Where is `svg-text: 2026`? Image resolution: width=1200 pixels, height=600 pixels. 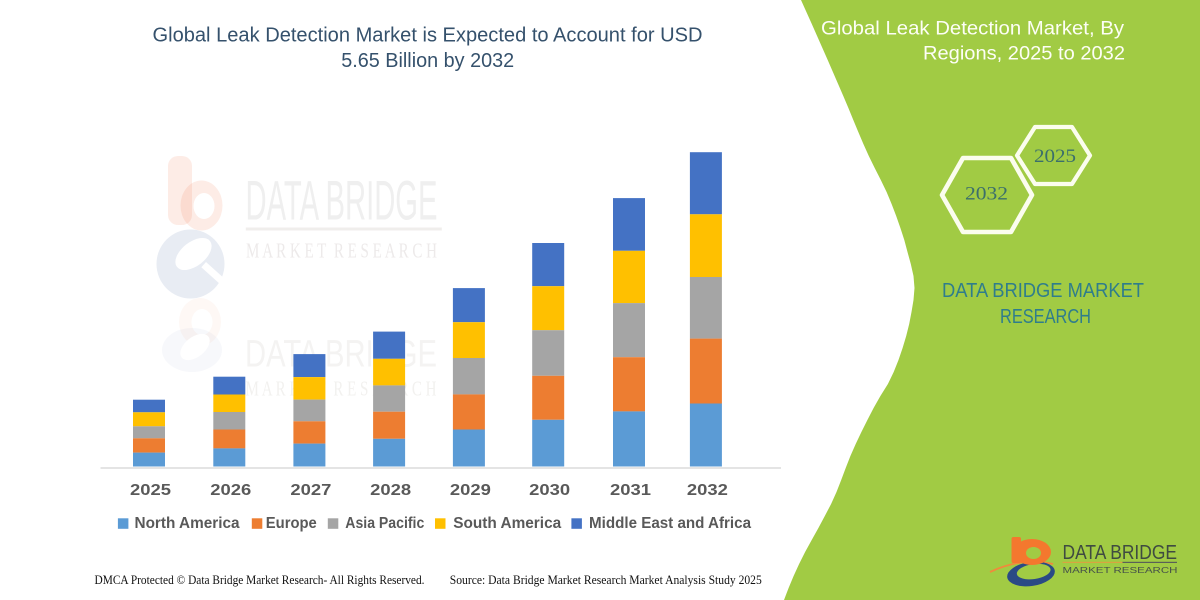 svg-text: 2026 is located at coordinates (230, 490).